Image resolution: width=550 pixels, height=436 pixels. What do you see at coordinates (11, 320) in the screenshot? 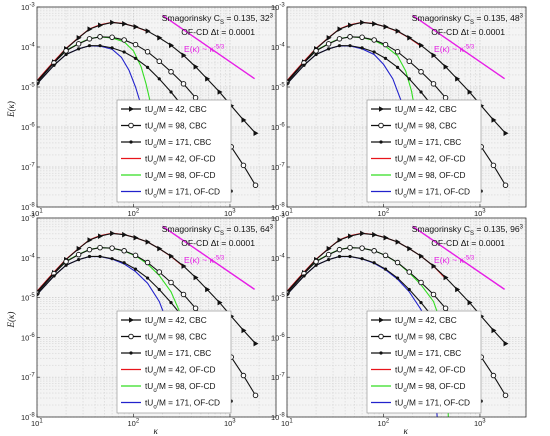
I see `y-axis-label: E(κ)` at bounding box center [11, 320].